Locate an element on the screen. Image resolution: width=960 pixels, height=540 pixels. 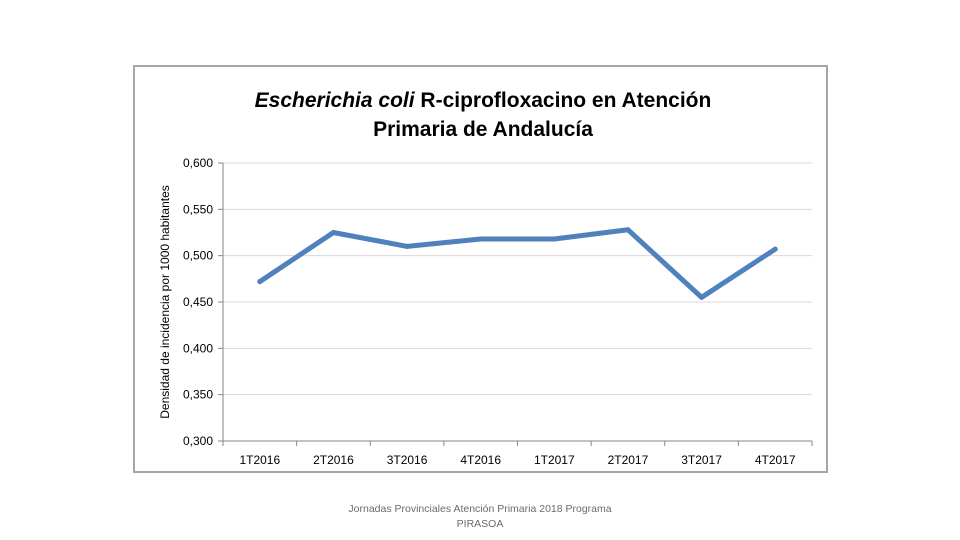
y-tick-label: 0,400 is located at coordinates (198, 348).